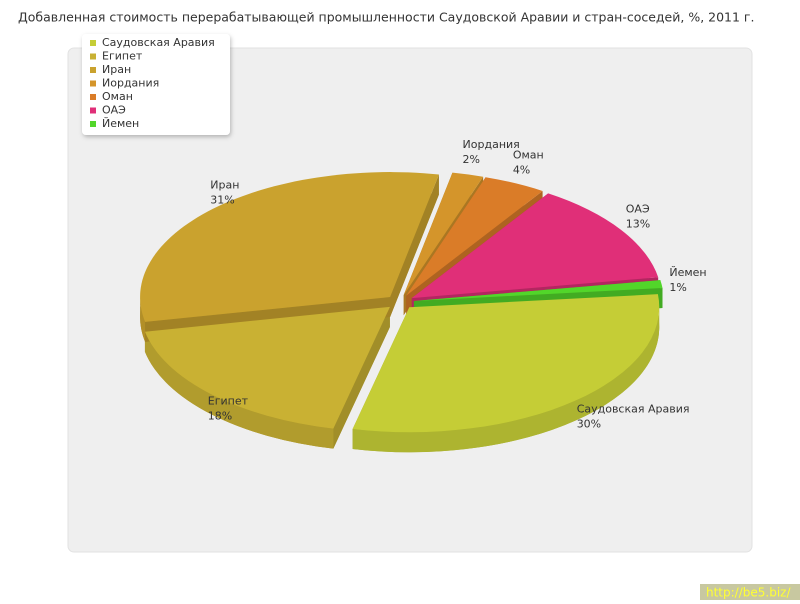  I want to click on slice-label: Йемен, so click(687, 272).